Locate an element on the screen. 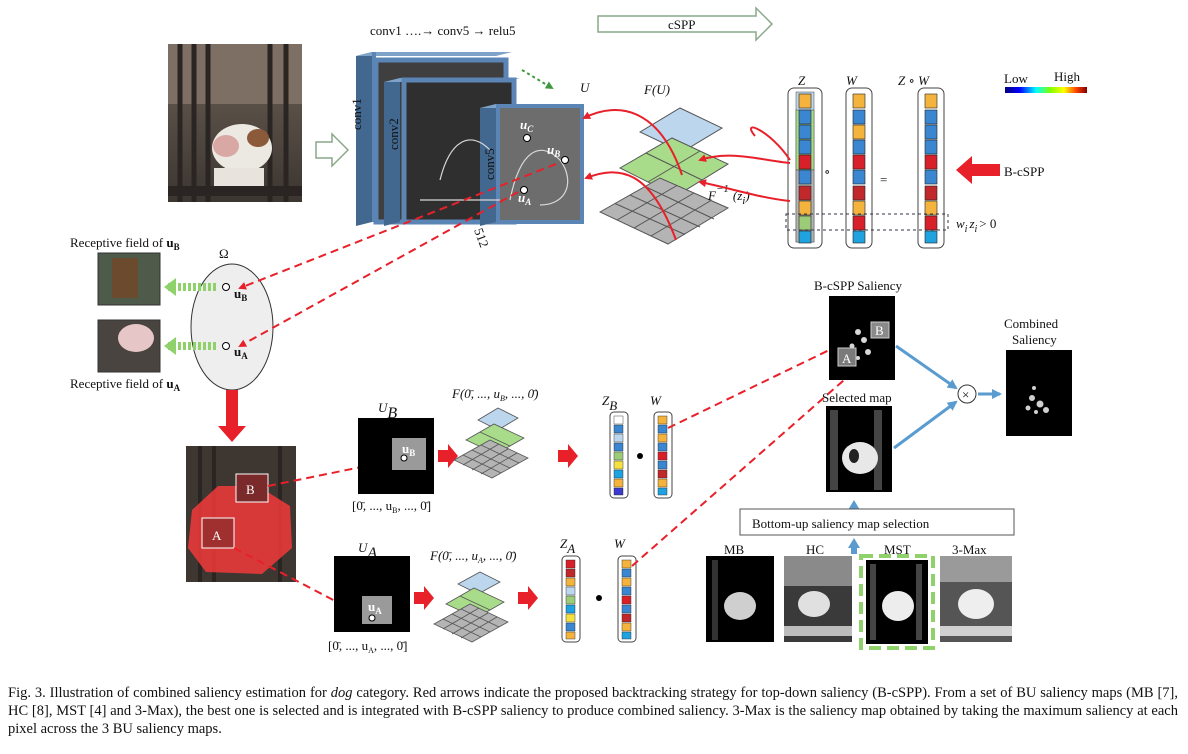 The height and width of the screenshot is (754, 1188). z-label: Z is located at coordinates (802, 80).